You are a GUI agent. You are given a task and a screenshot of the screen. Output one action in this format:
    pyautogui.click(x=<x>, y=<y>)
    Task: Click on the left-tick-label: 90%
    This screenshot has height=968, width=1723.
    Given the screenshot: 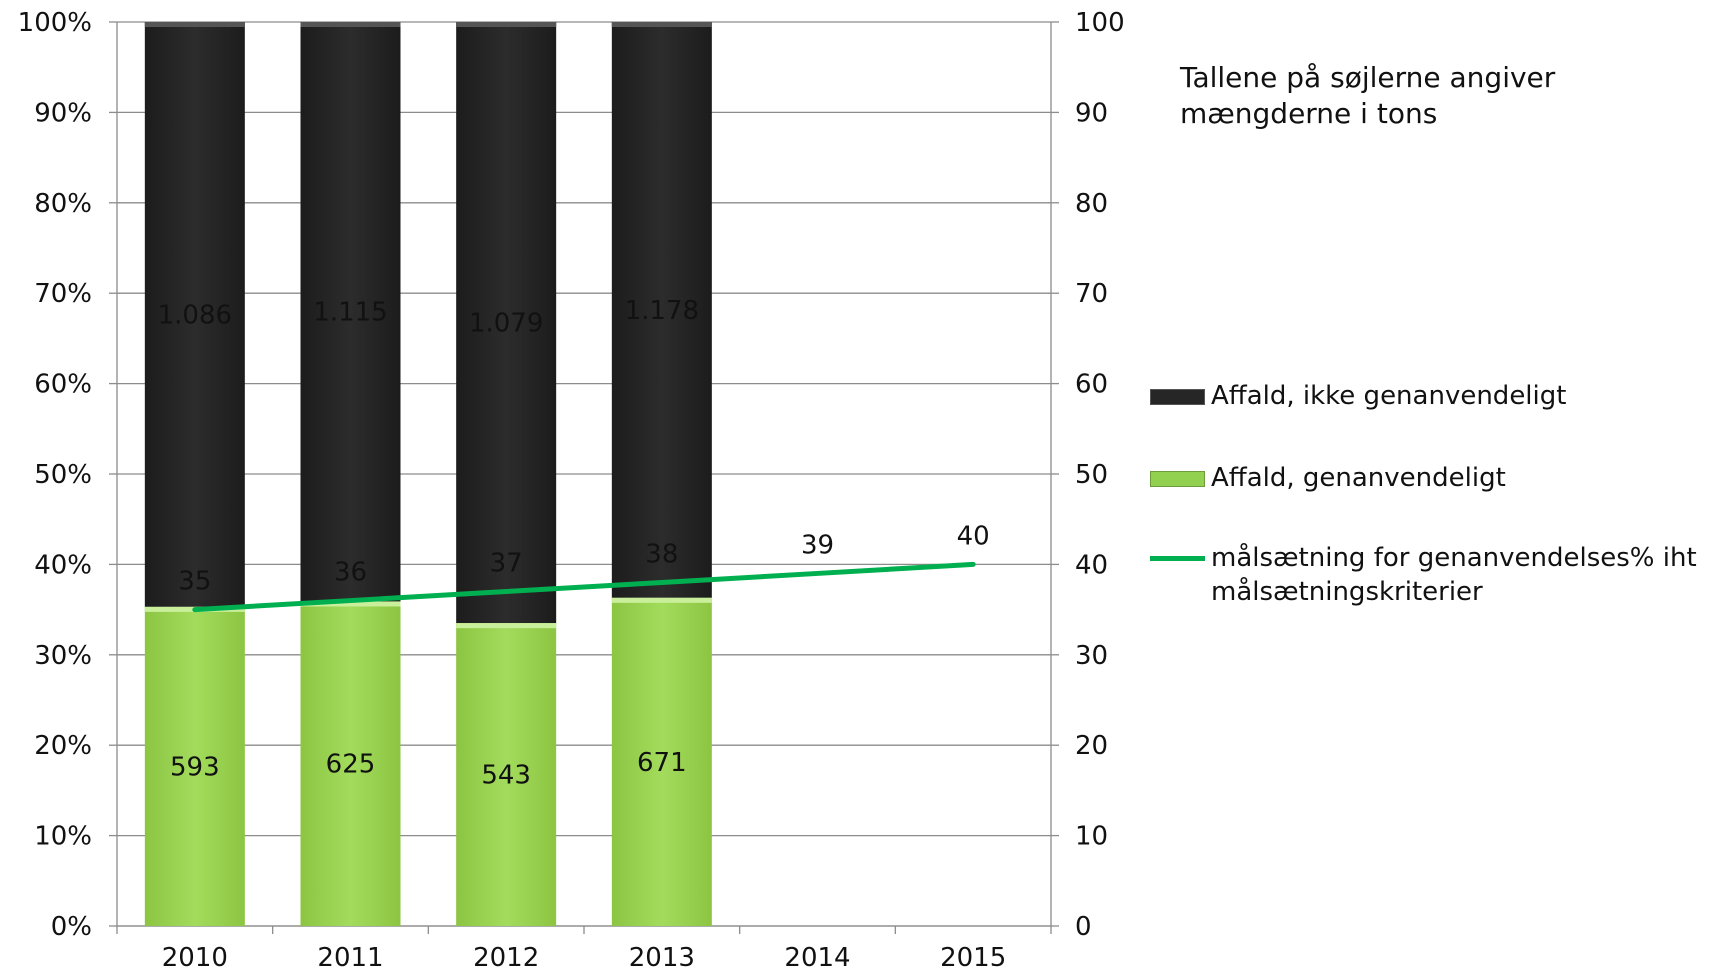 What is the action you would take?
    pyautogui.click(x=63, y=113)
    